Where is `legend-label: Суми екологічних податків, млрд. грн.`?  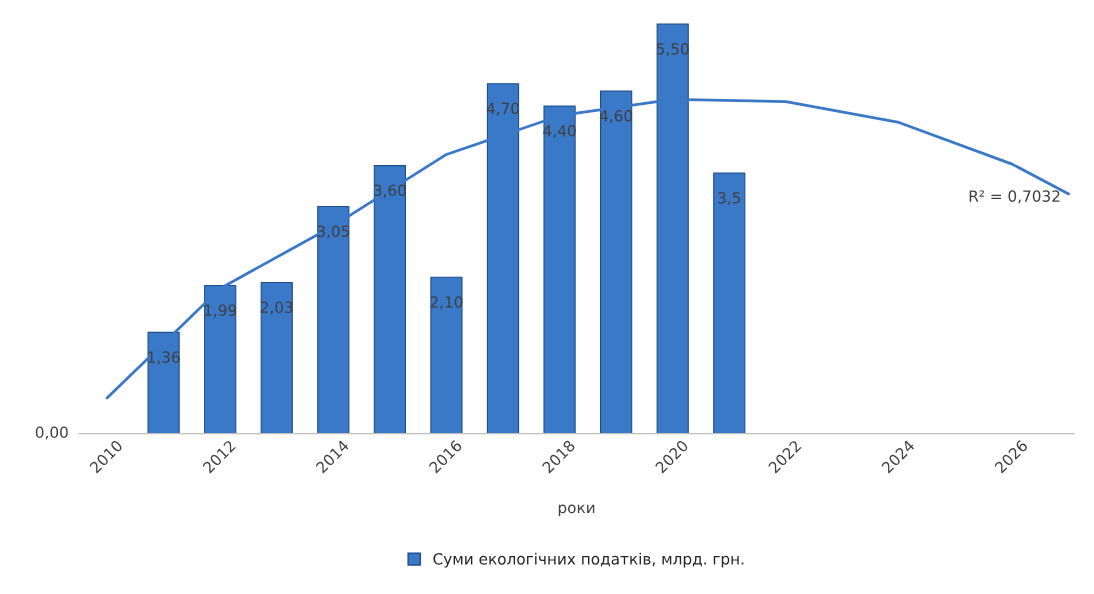
legend-label: Суми екологічних податків, млрд. грн. is located at coordinates (588, 560).